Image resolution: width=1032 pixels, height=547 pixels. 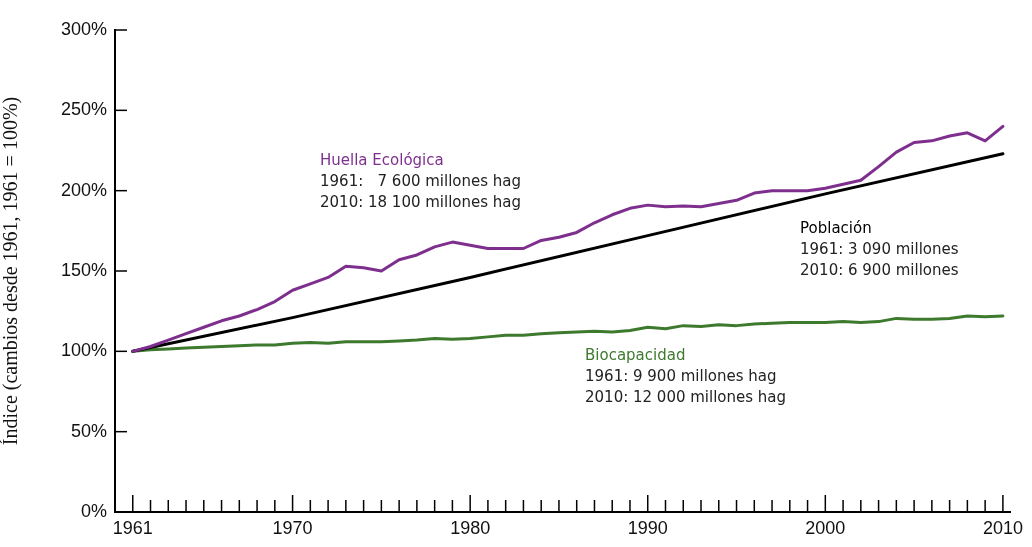 I want to click on y-tick-label: 0%, so click(x=93, y=510).